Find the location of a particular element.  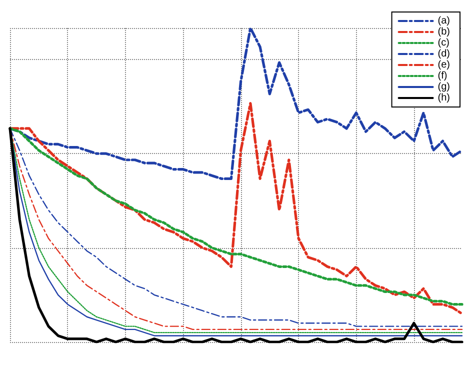

legend-label: (a) is located at coordinates (444, 21).